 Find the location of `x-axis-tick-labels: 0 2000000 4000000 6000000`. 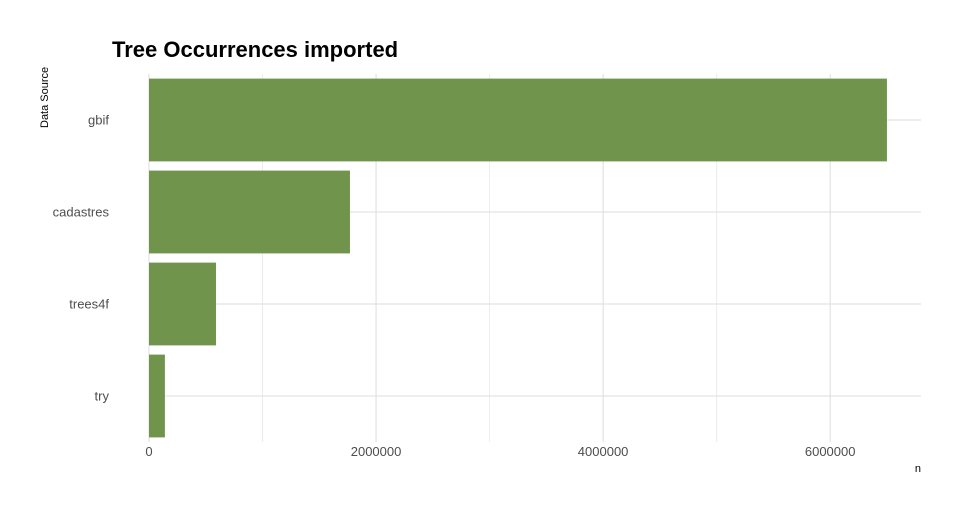

x-axis-tick-labels: 0 2000000 4000000 6000000 is located at coordinates (500, 451).